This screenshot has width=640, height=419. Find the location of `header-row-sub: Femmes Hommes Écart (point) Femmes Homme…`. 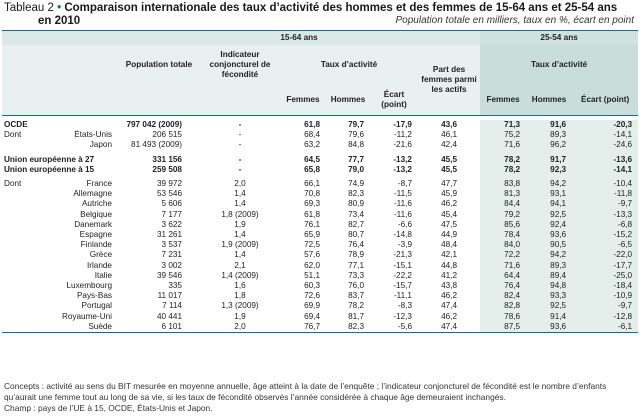

header-row-sub: Femmes Hommes Écart (point) Femmes Homme… is located at coordinates (320, 100).